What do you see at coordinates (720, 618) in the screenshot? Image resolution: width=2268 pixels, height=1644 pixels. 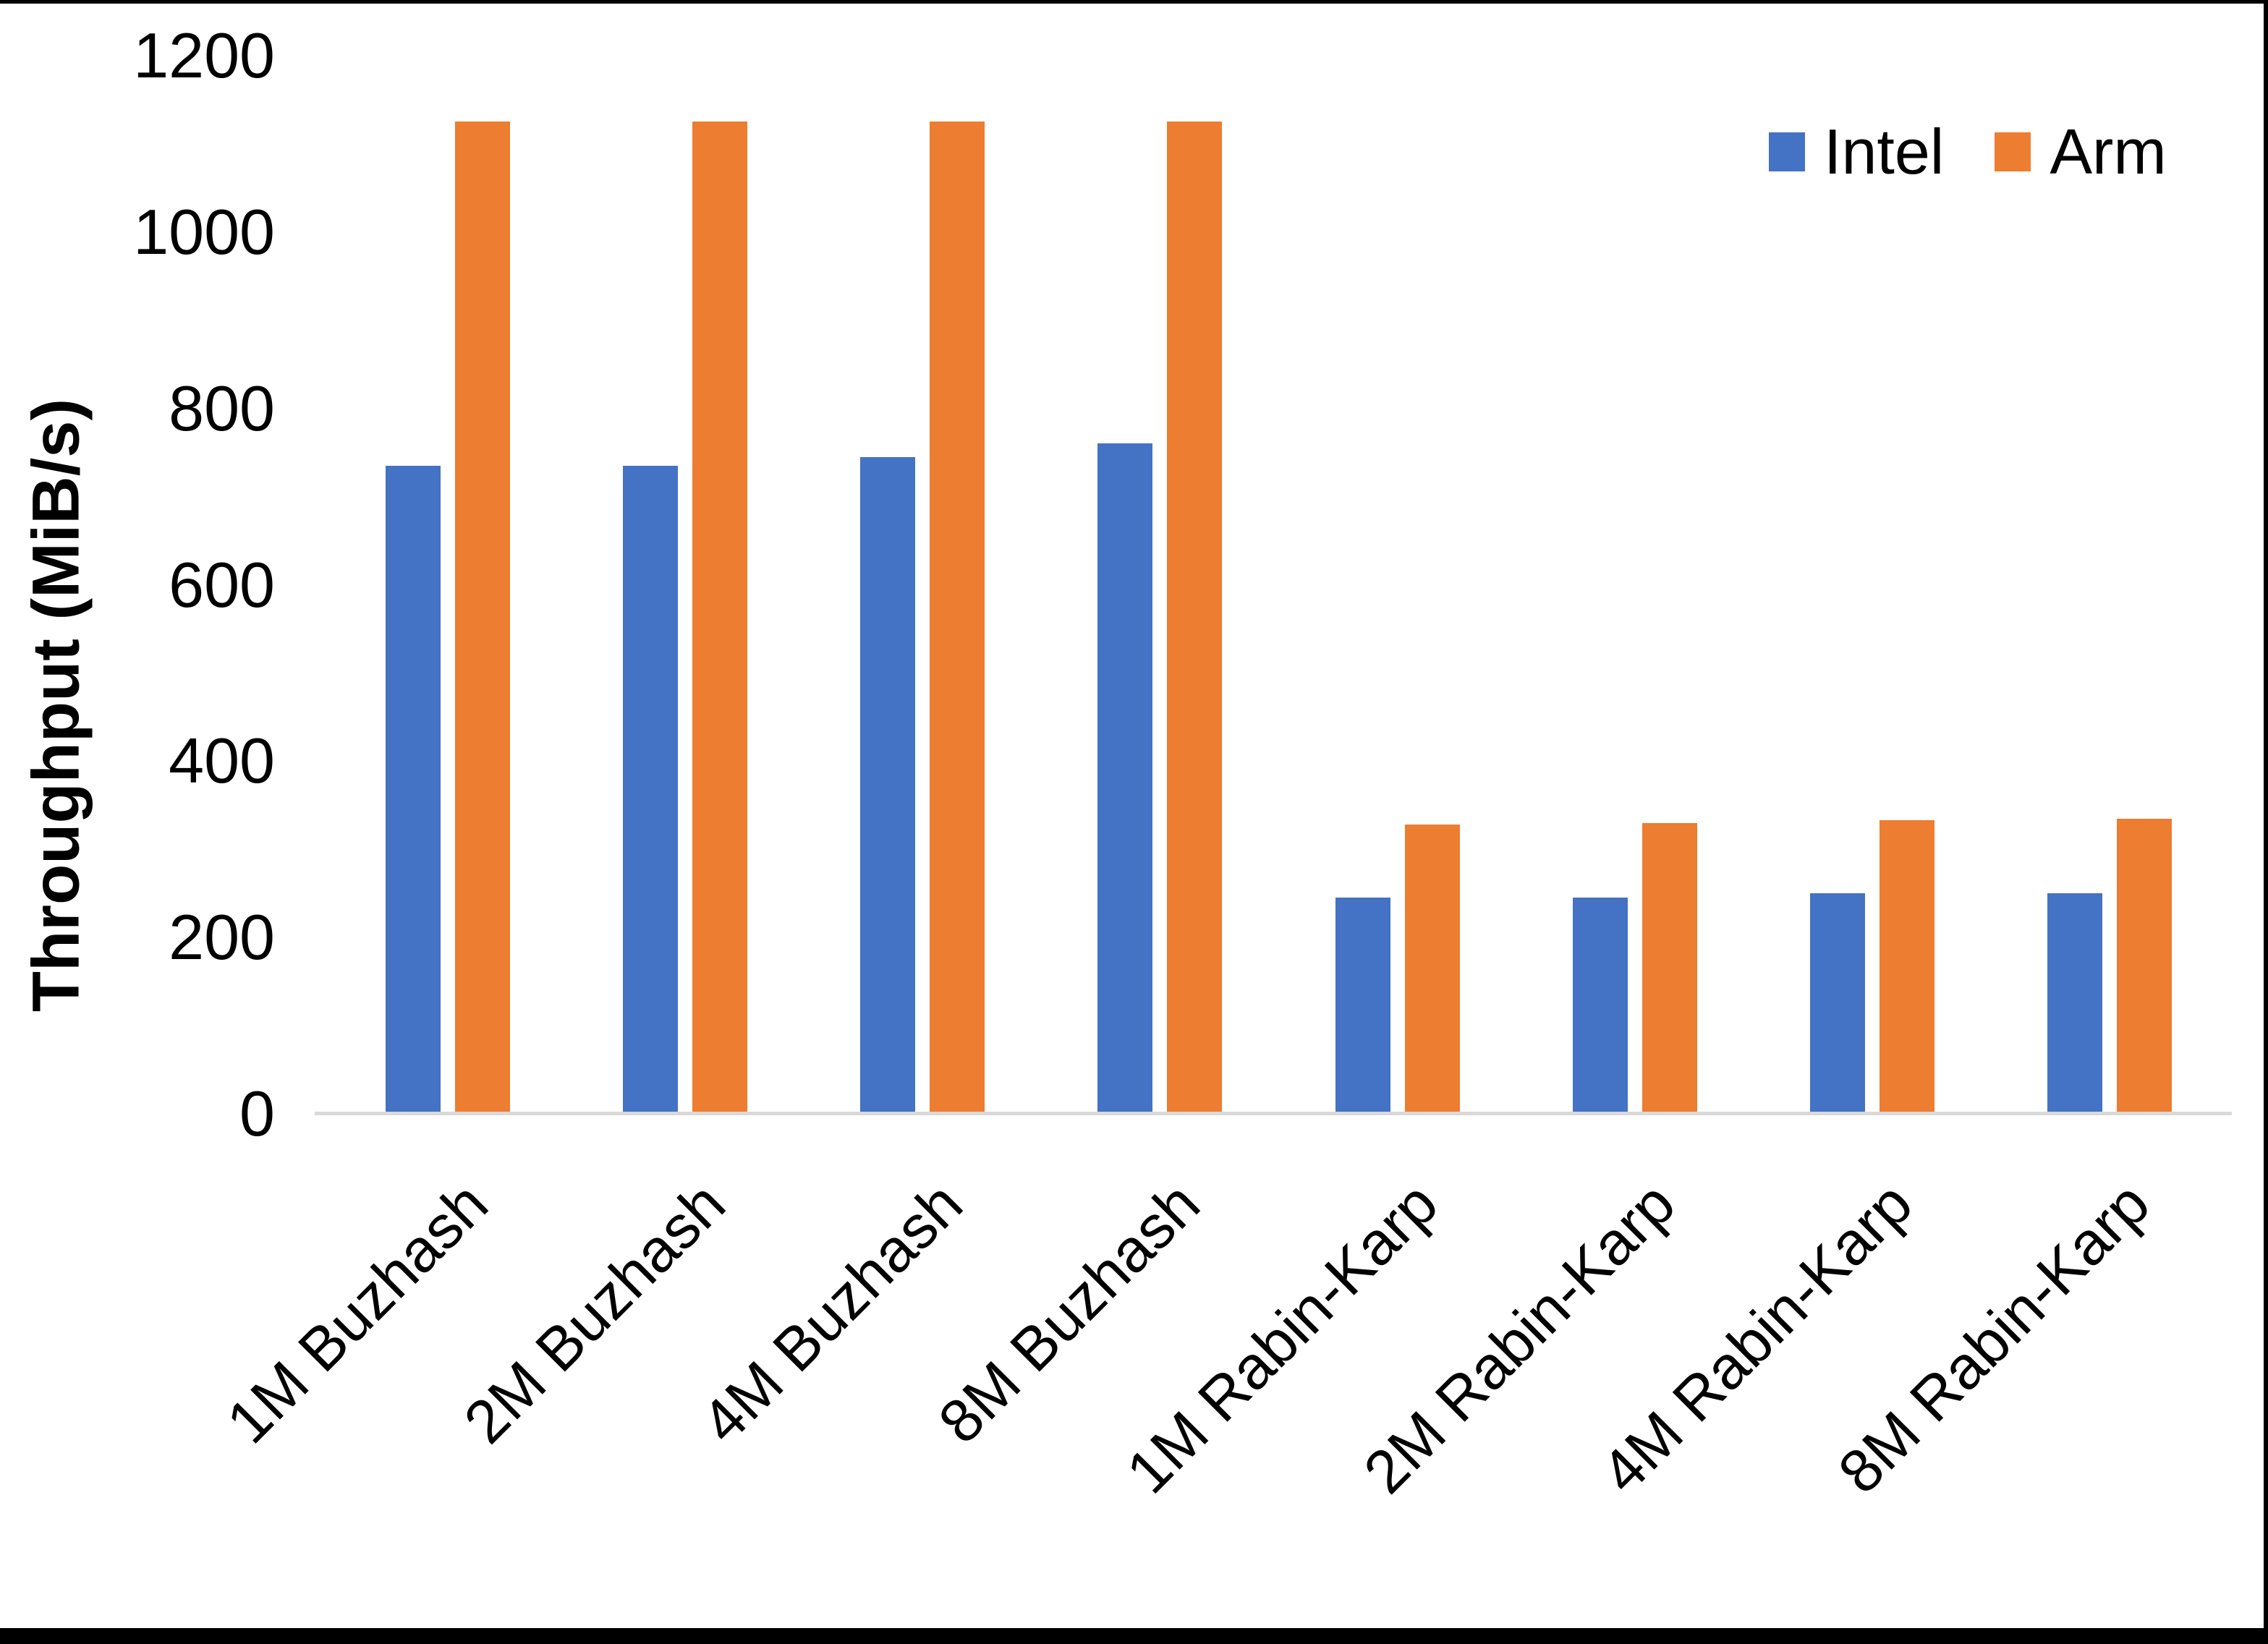 I see `bar-arm-2m-buzhash` at bounding box center [720, 618].